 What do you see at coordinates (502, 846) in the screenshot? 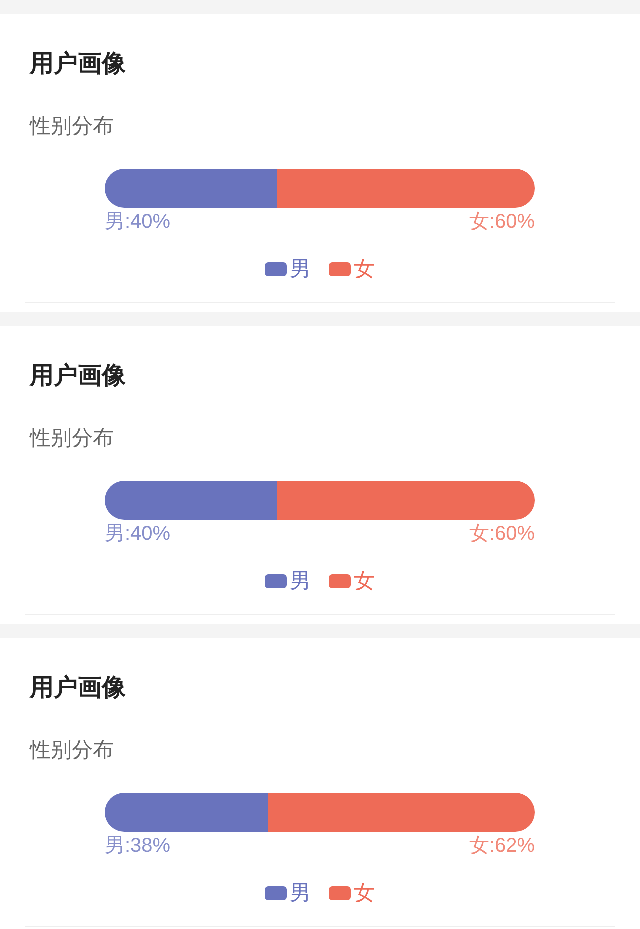
I see `data-label: 女:62%` at bounding box center [502, 846].